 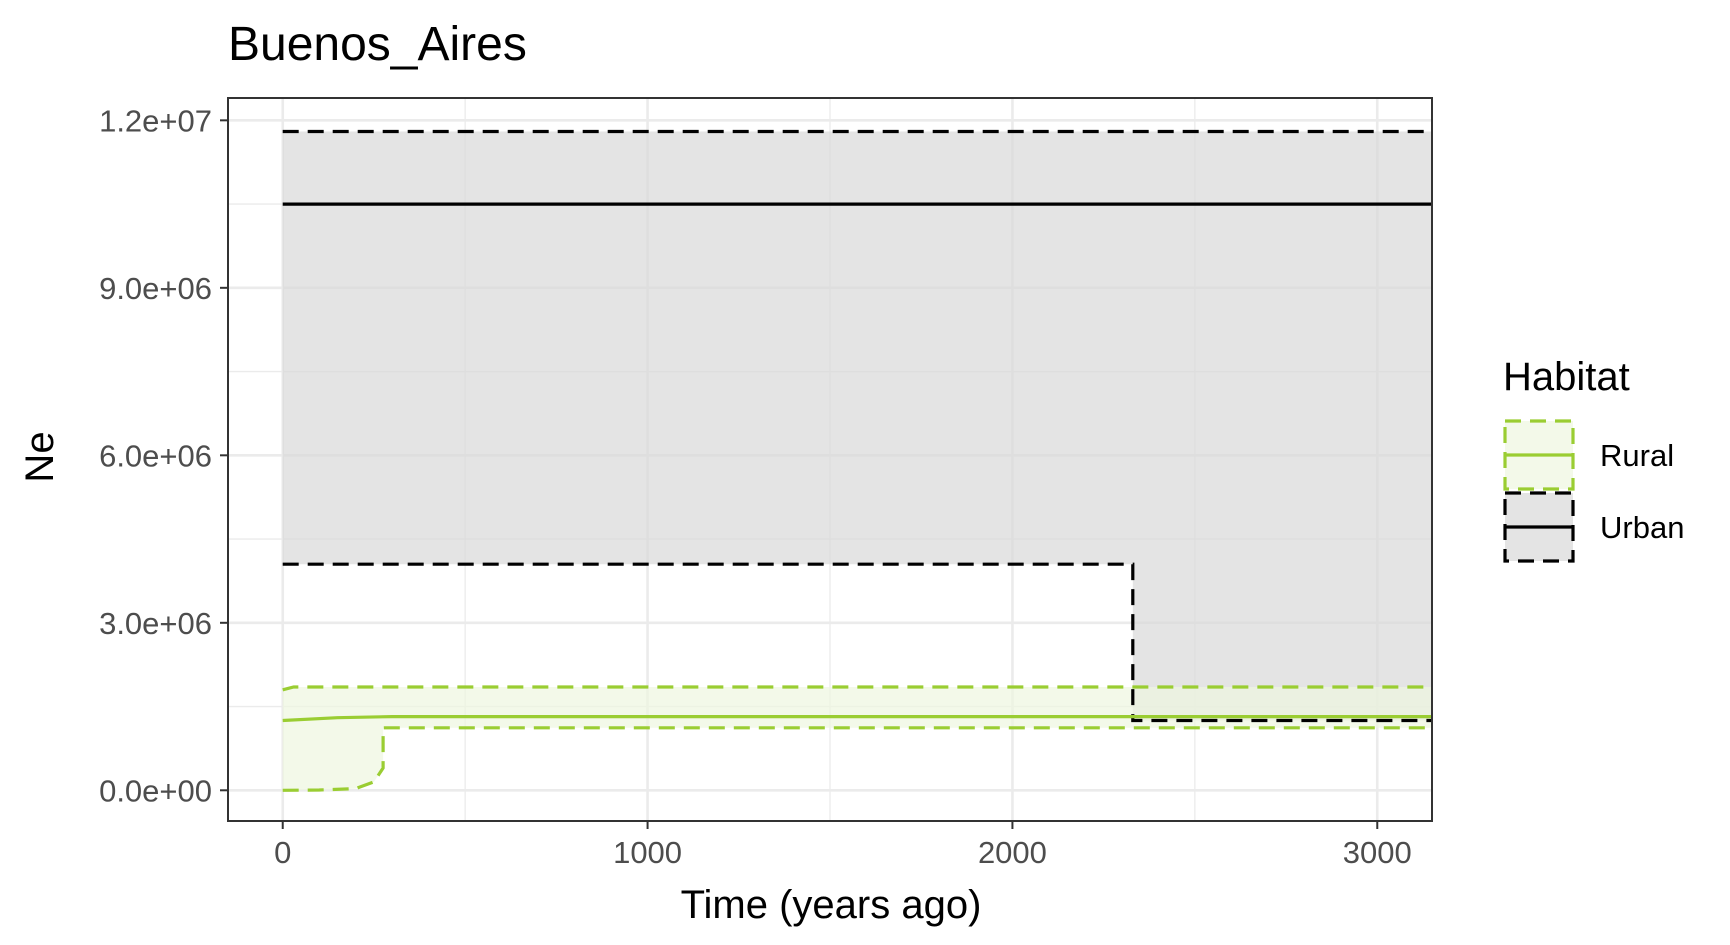 What do you see at coordinates (282, 852) in the screenshot?
I see `x-tick-label: 0` at bounding box center [282, 852].